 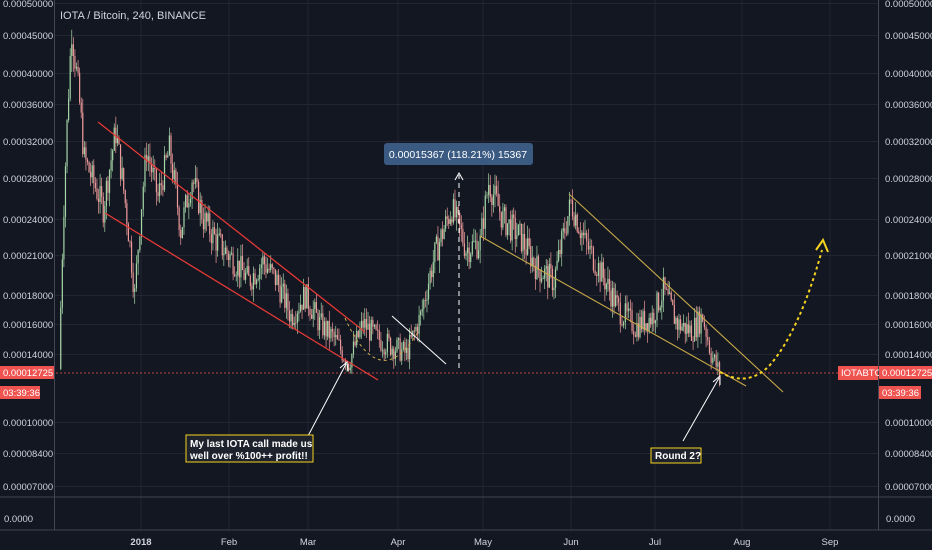 I want to click on x-axis: 2018 Feb Mar Apr May Jun Jul Aug Sep, so click(x=484, y=542).